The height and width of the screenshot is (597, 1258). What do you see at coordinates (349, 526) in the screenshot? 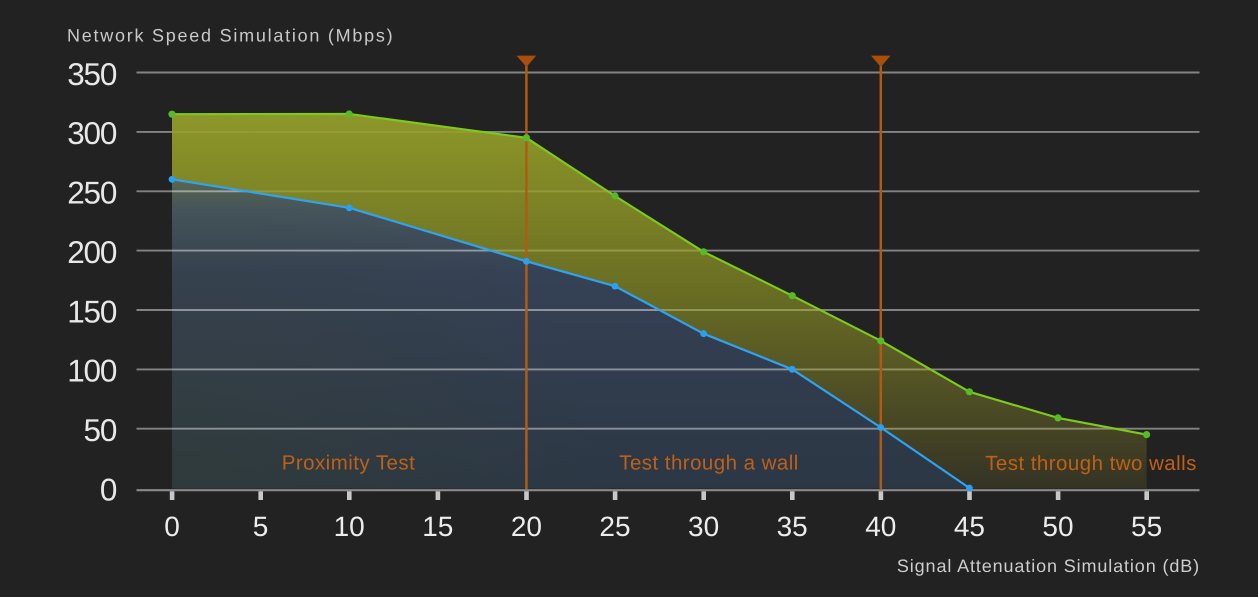
I see `svg-text: 10` at bounding box center [349, 526].